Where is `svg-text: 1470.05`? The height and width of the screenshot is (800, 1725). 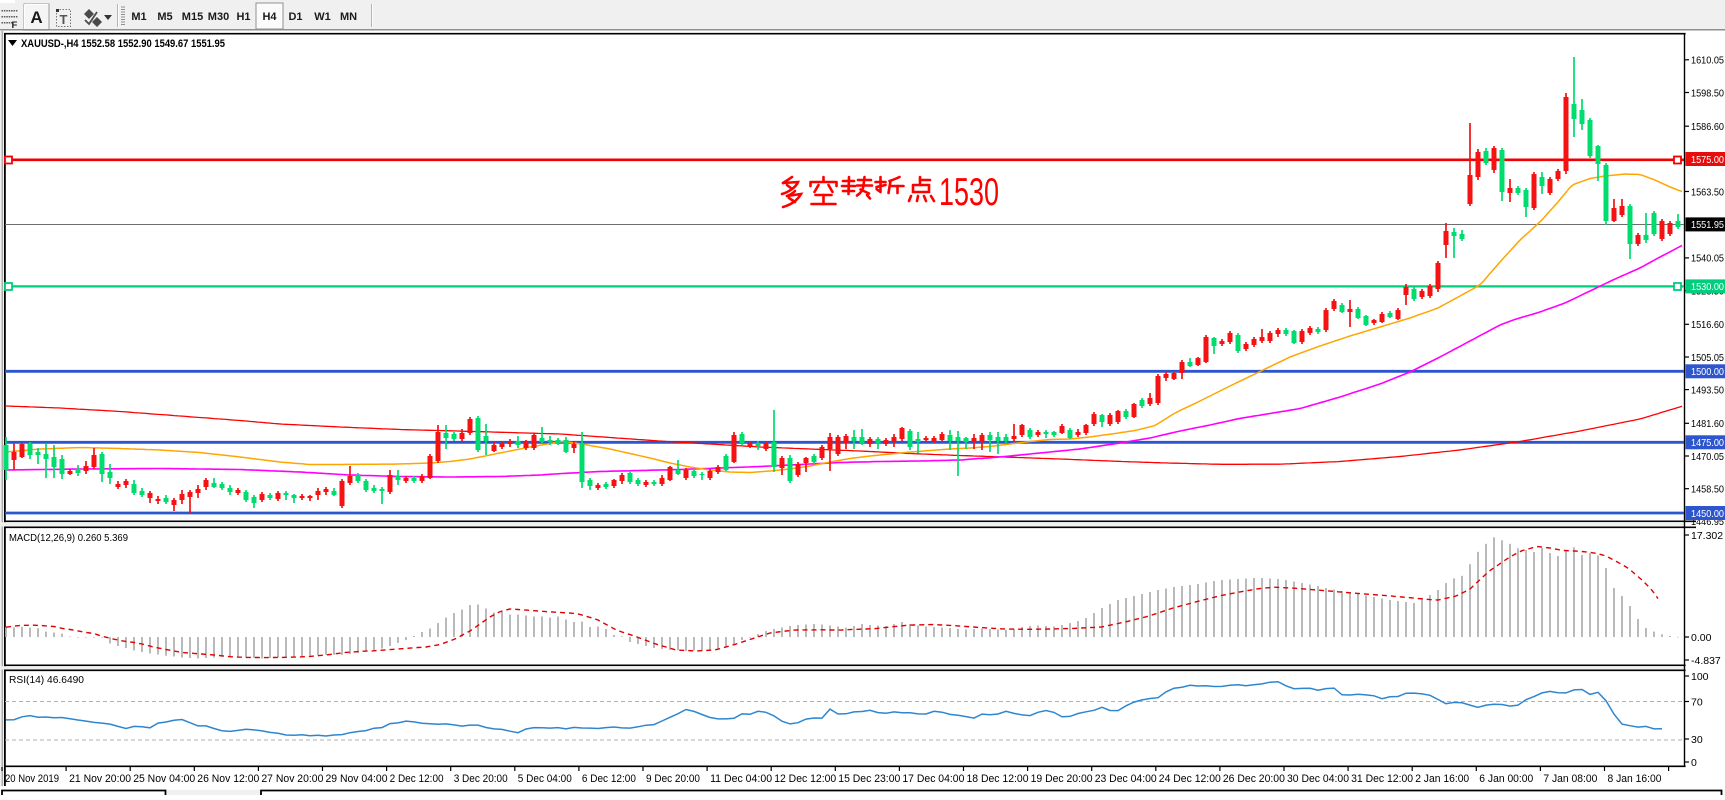 svg-text: 1470.05 is located at coordinates (1707, 457).